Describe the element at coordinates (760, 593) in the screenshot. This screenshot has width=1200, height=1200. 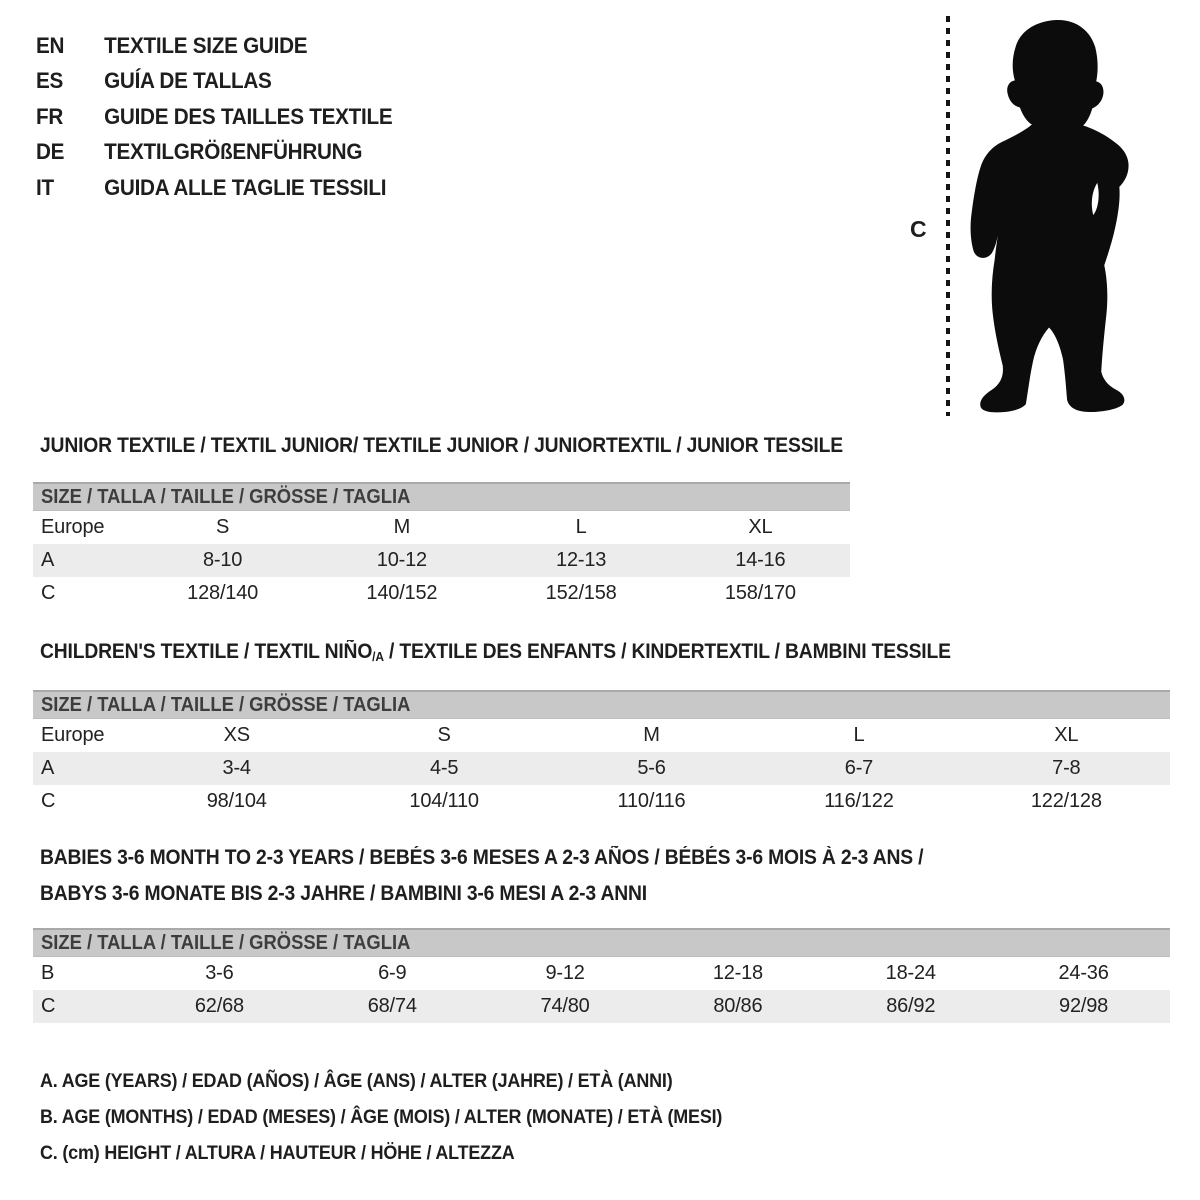
I see `height-cell: 158/170` at that location.